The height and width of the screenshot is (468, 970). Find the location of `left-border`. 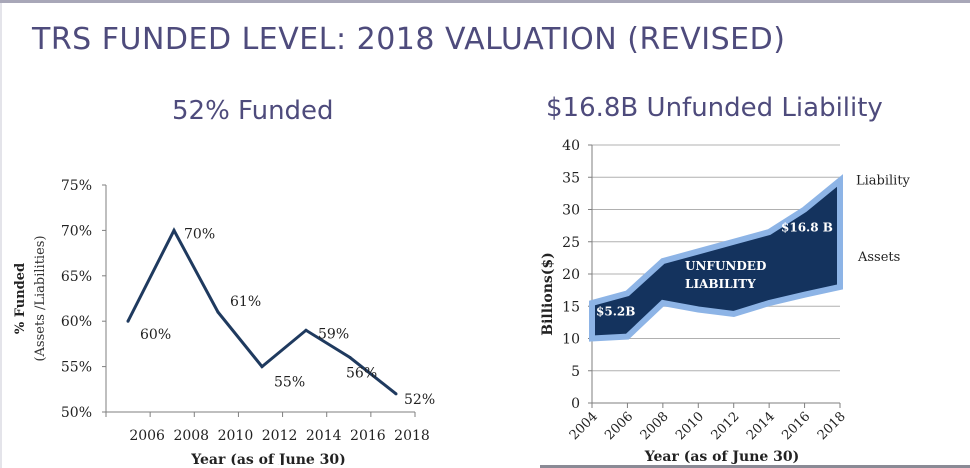

left-border is located at coordinates (1, 235).